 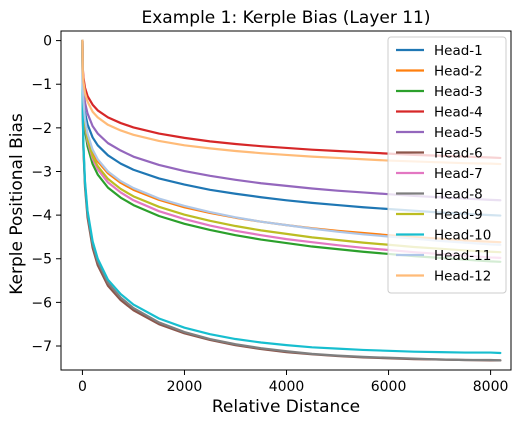 What do you see at coordinates (17, 204) in the screenshot?
I see `y-axis-label: Kerple Positional Bias` at bounding box center [17, 204].